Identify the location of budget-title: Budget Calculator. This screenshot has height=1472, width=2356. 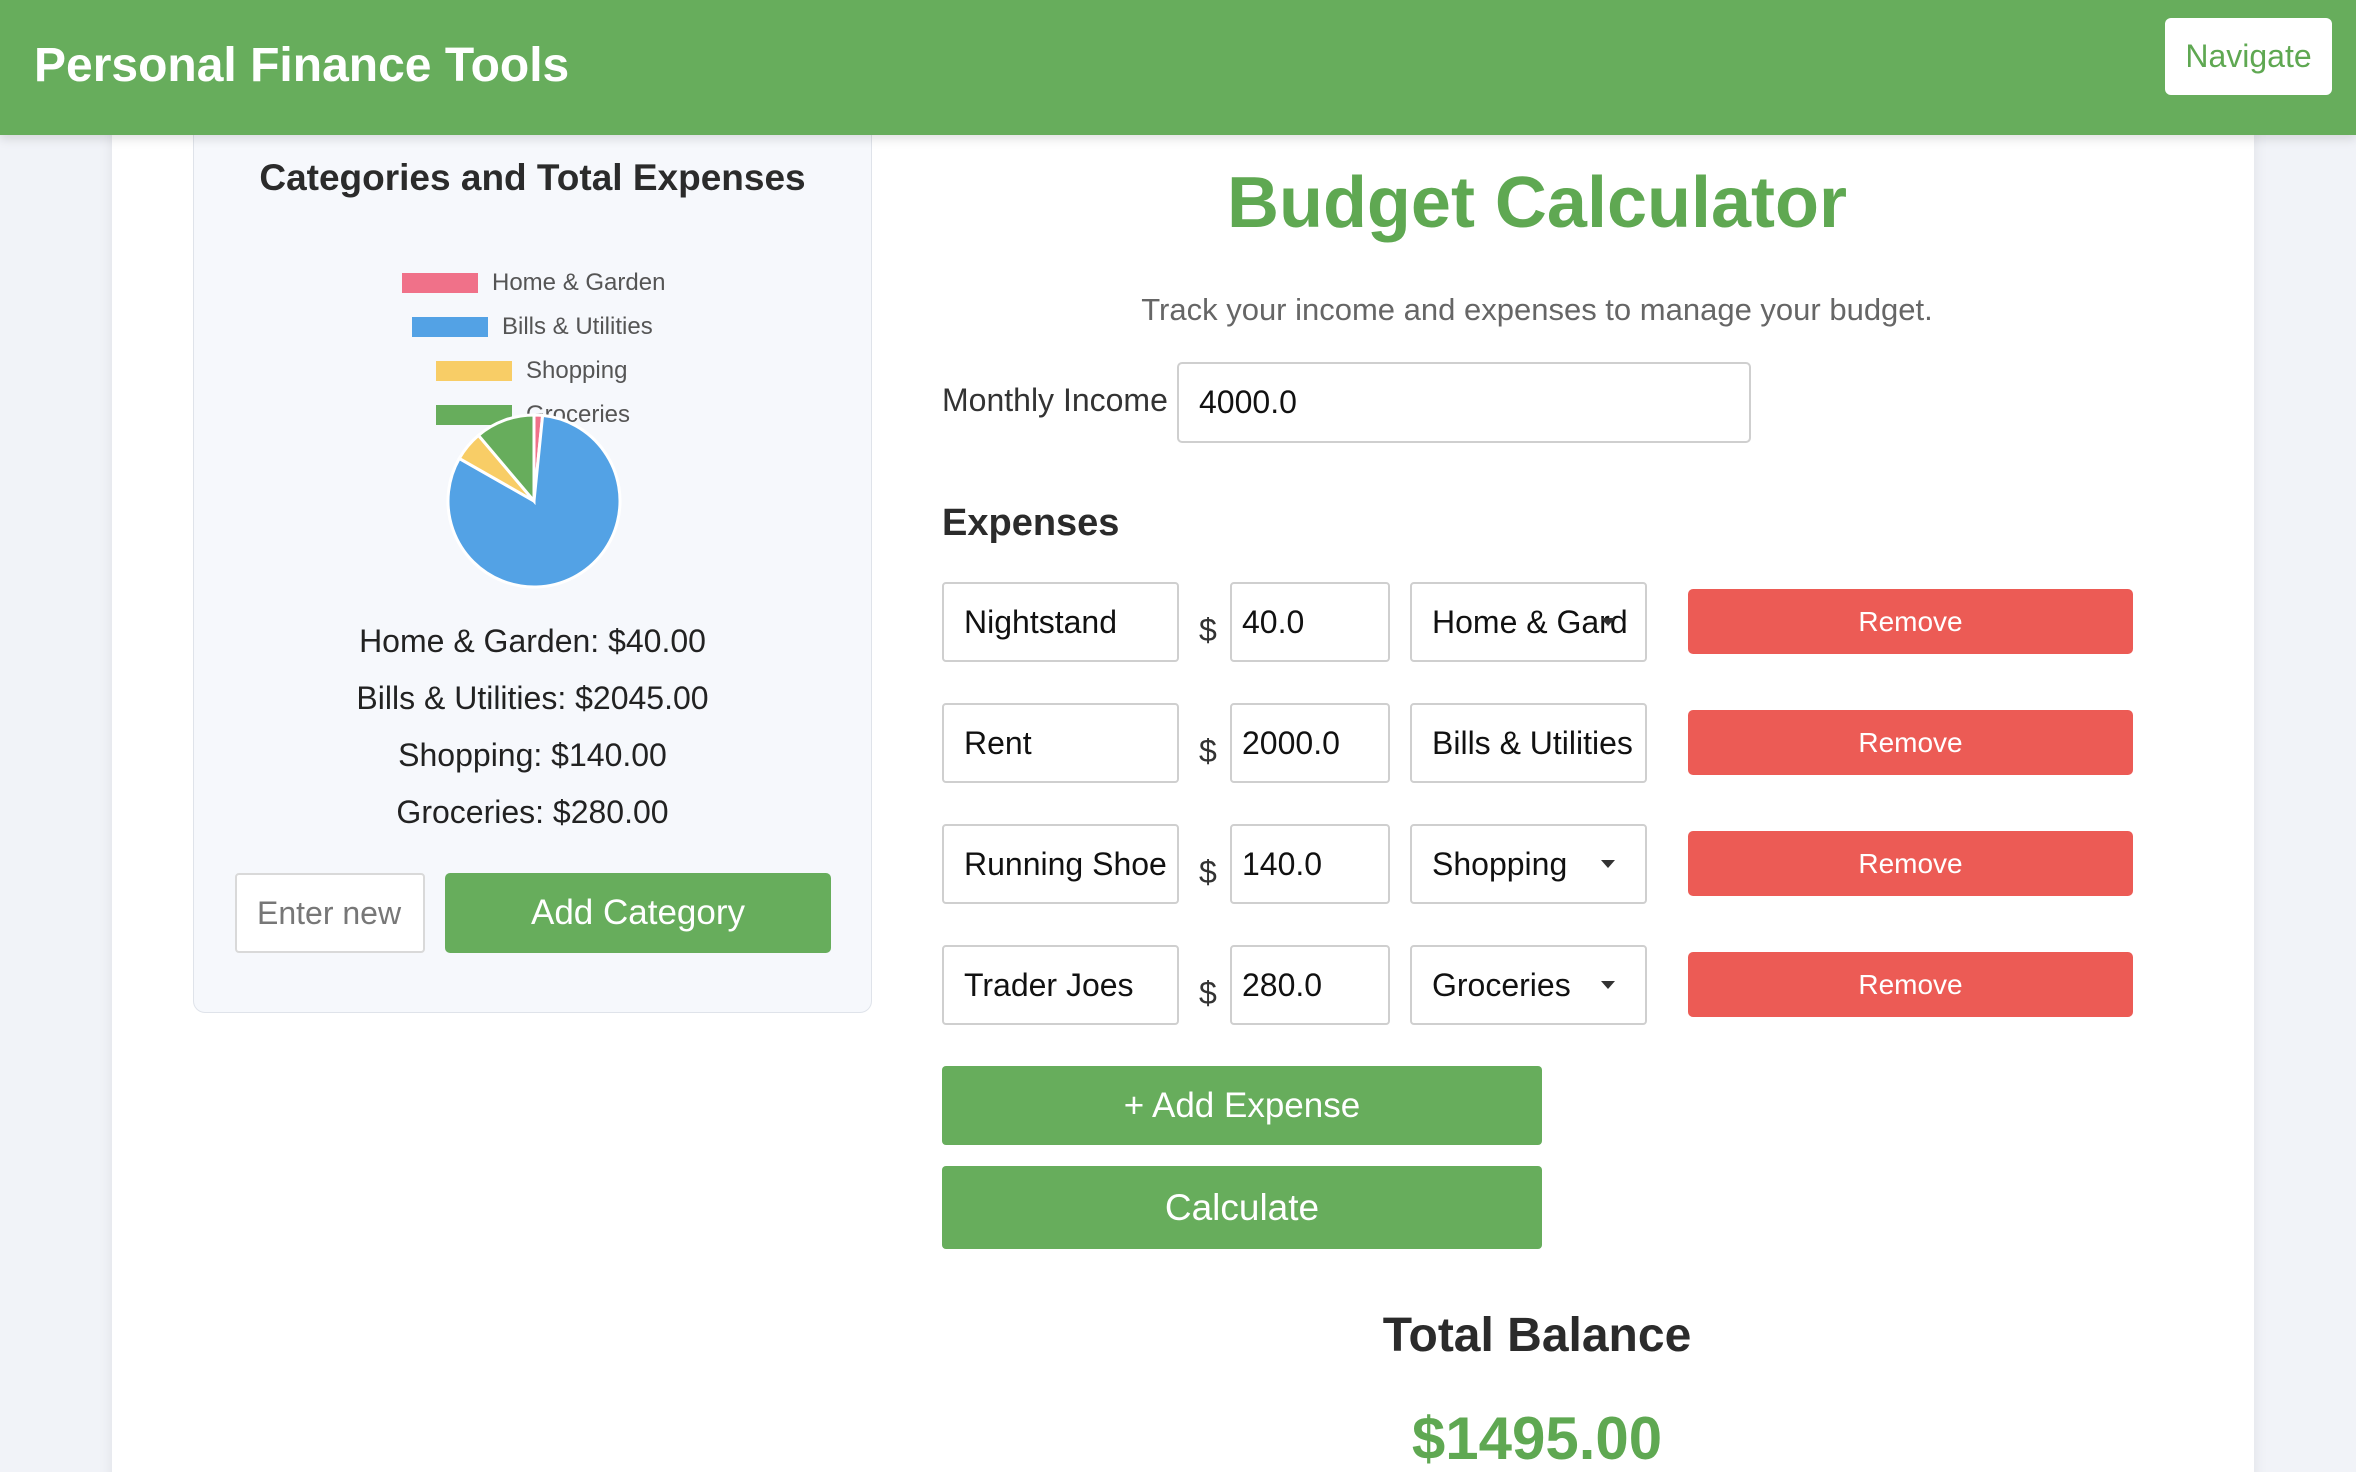
(1537, 203).